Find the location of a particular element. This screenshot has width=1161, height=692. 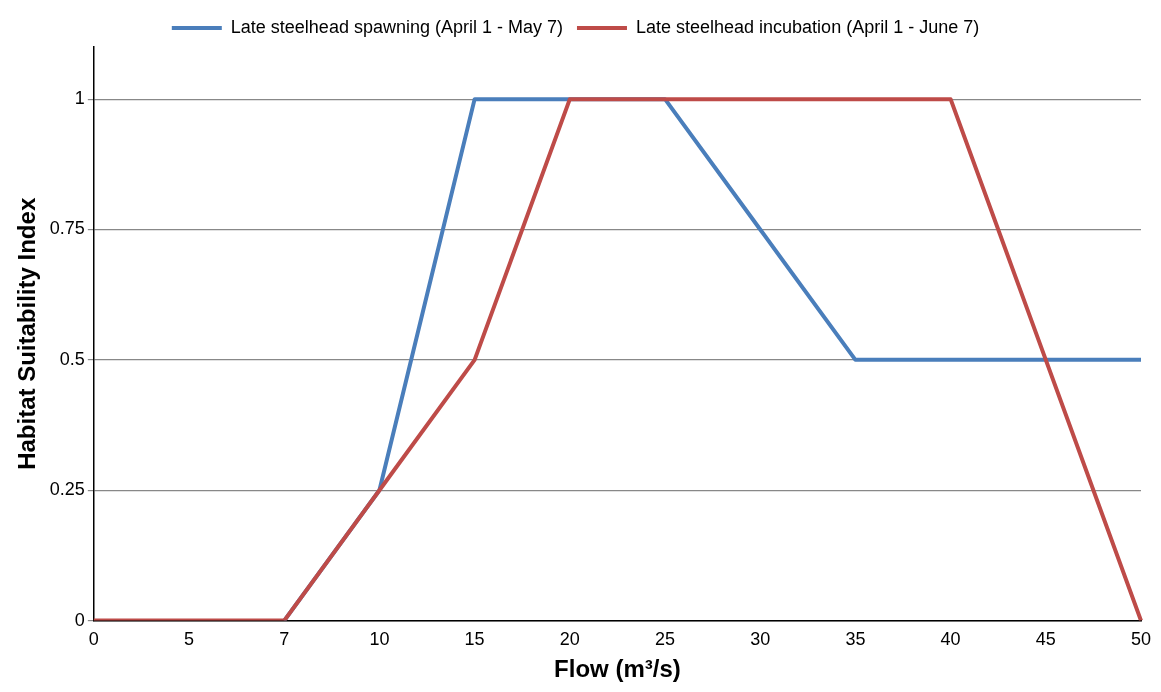

x-tick-label: 45 is located at coordinates (1045, 639).